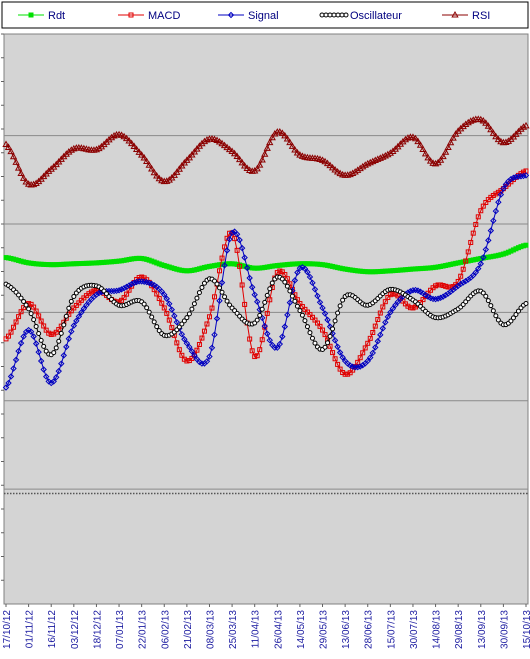  I want to click on x-tick-label: 17/10/12, so click(7, 629).